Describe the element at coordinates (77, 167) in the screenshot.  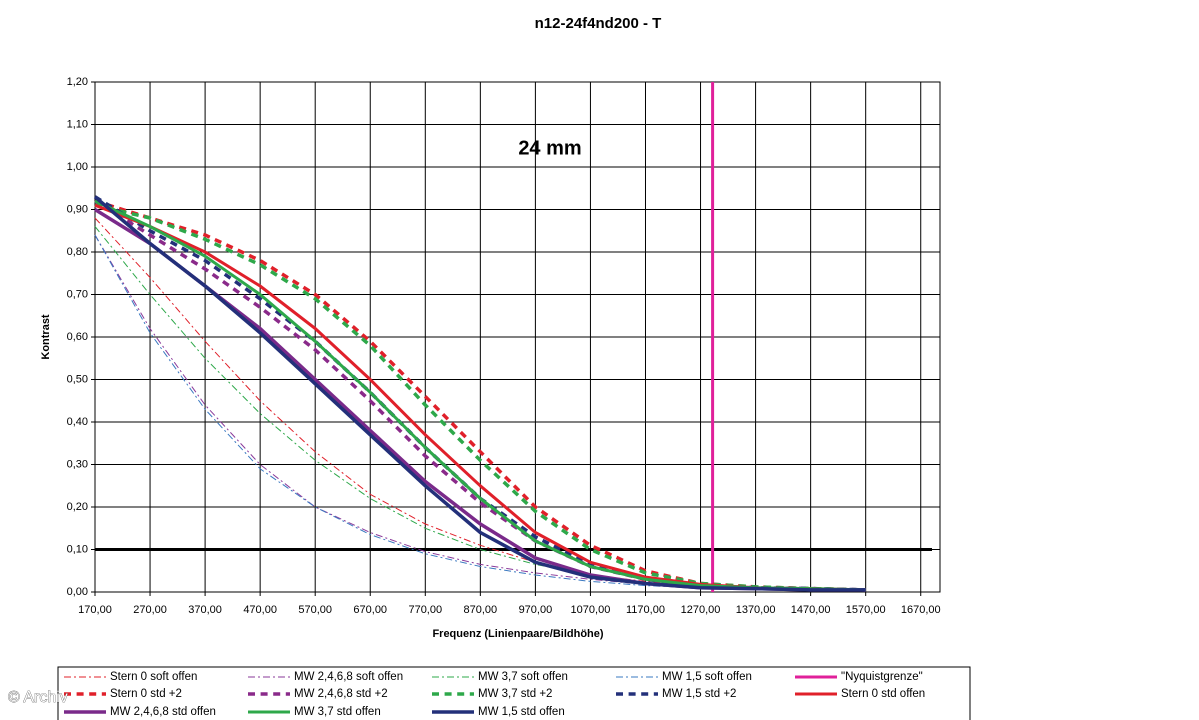
I see `y-tick-label: 1,00` at that location.